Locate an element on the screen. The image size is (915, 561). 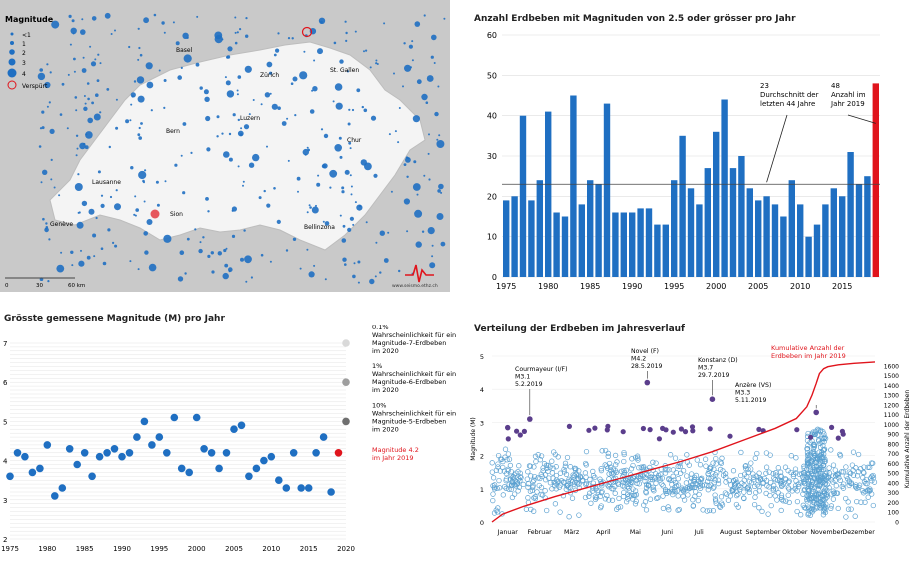
scale-label-0: 0 is located at coordinates (7, 286).